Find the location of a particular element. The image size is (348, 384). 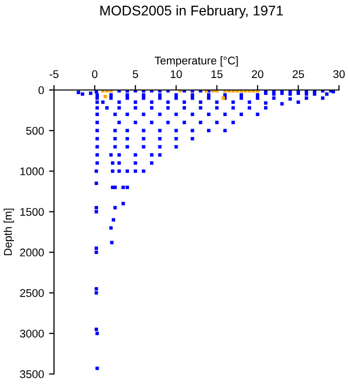

chart-title: MODS2005 in February, 1971 is located at coordinates (191, 11).